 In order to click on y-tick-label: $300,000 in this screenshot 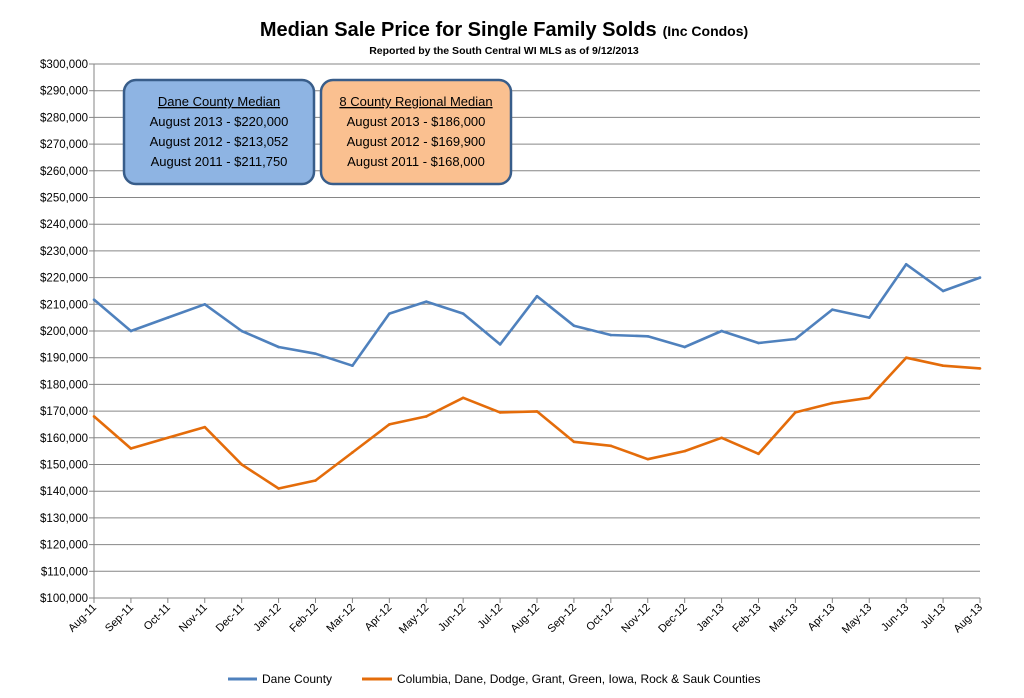, I will do `click(64, 65)`.